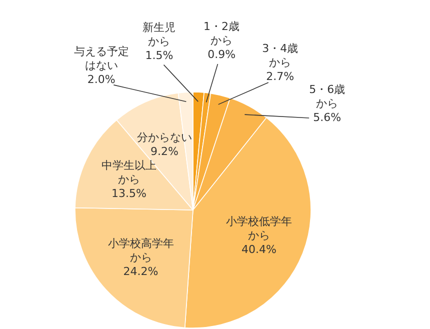 This screenshot has height=329, width=430. What do you see at coordinates (164, 152) in the screenshot?
I see `data-label: 9.2%` at bounding box center [164, 152].